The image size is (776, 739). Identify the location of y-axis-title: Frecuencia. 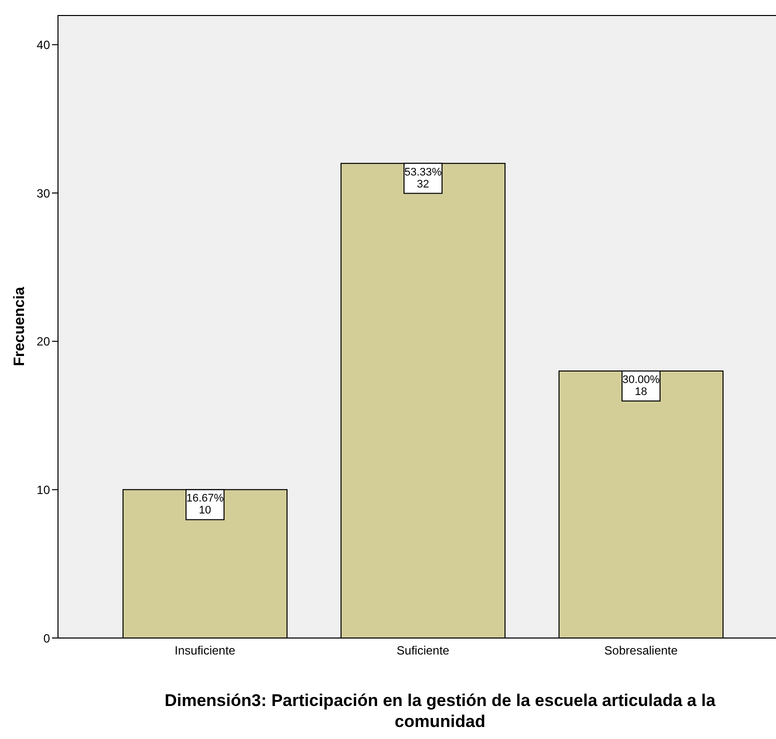
(19, 326).